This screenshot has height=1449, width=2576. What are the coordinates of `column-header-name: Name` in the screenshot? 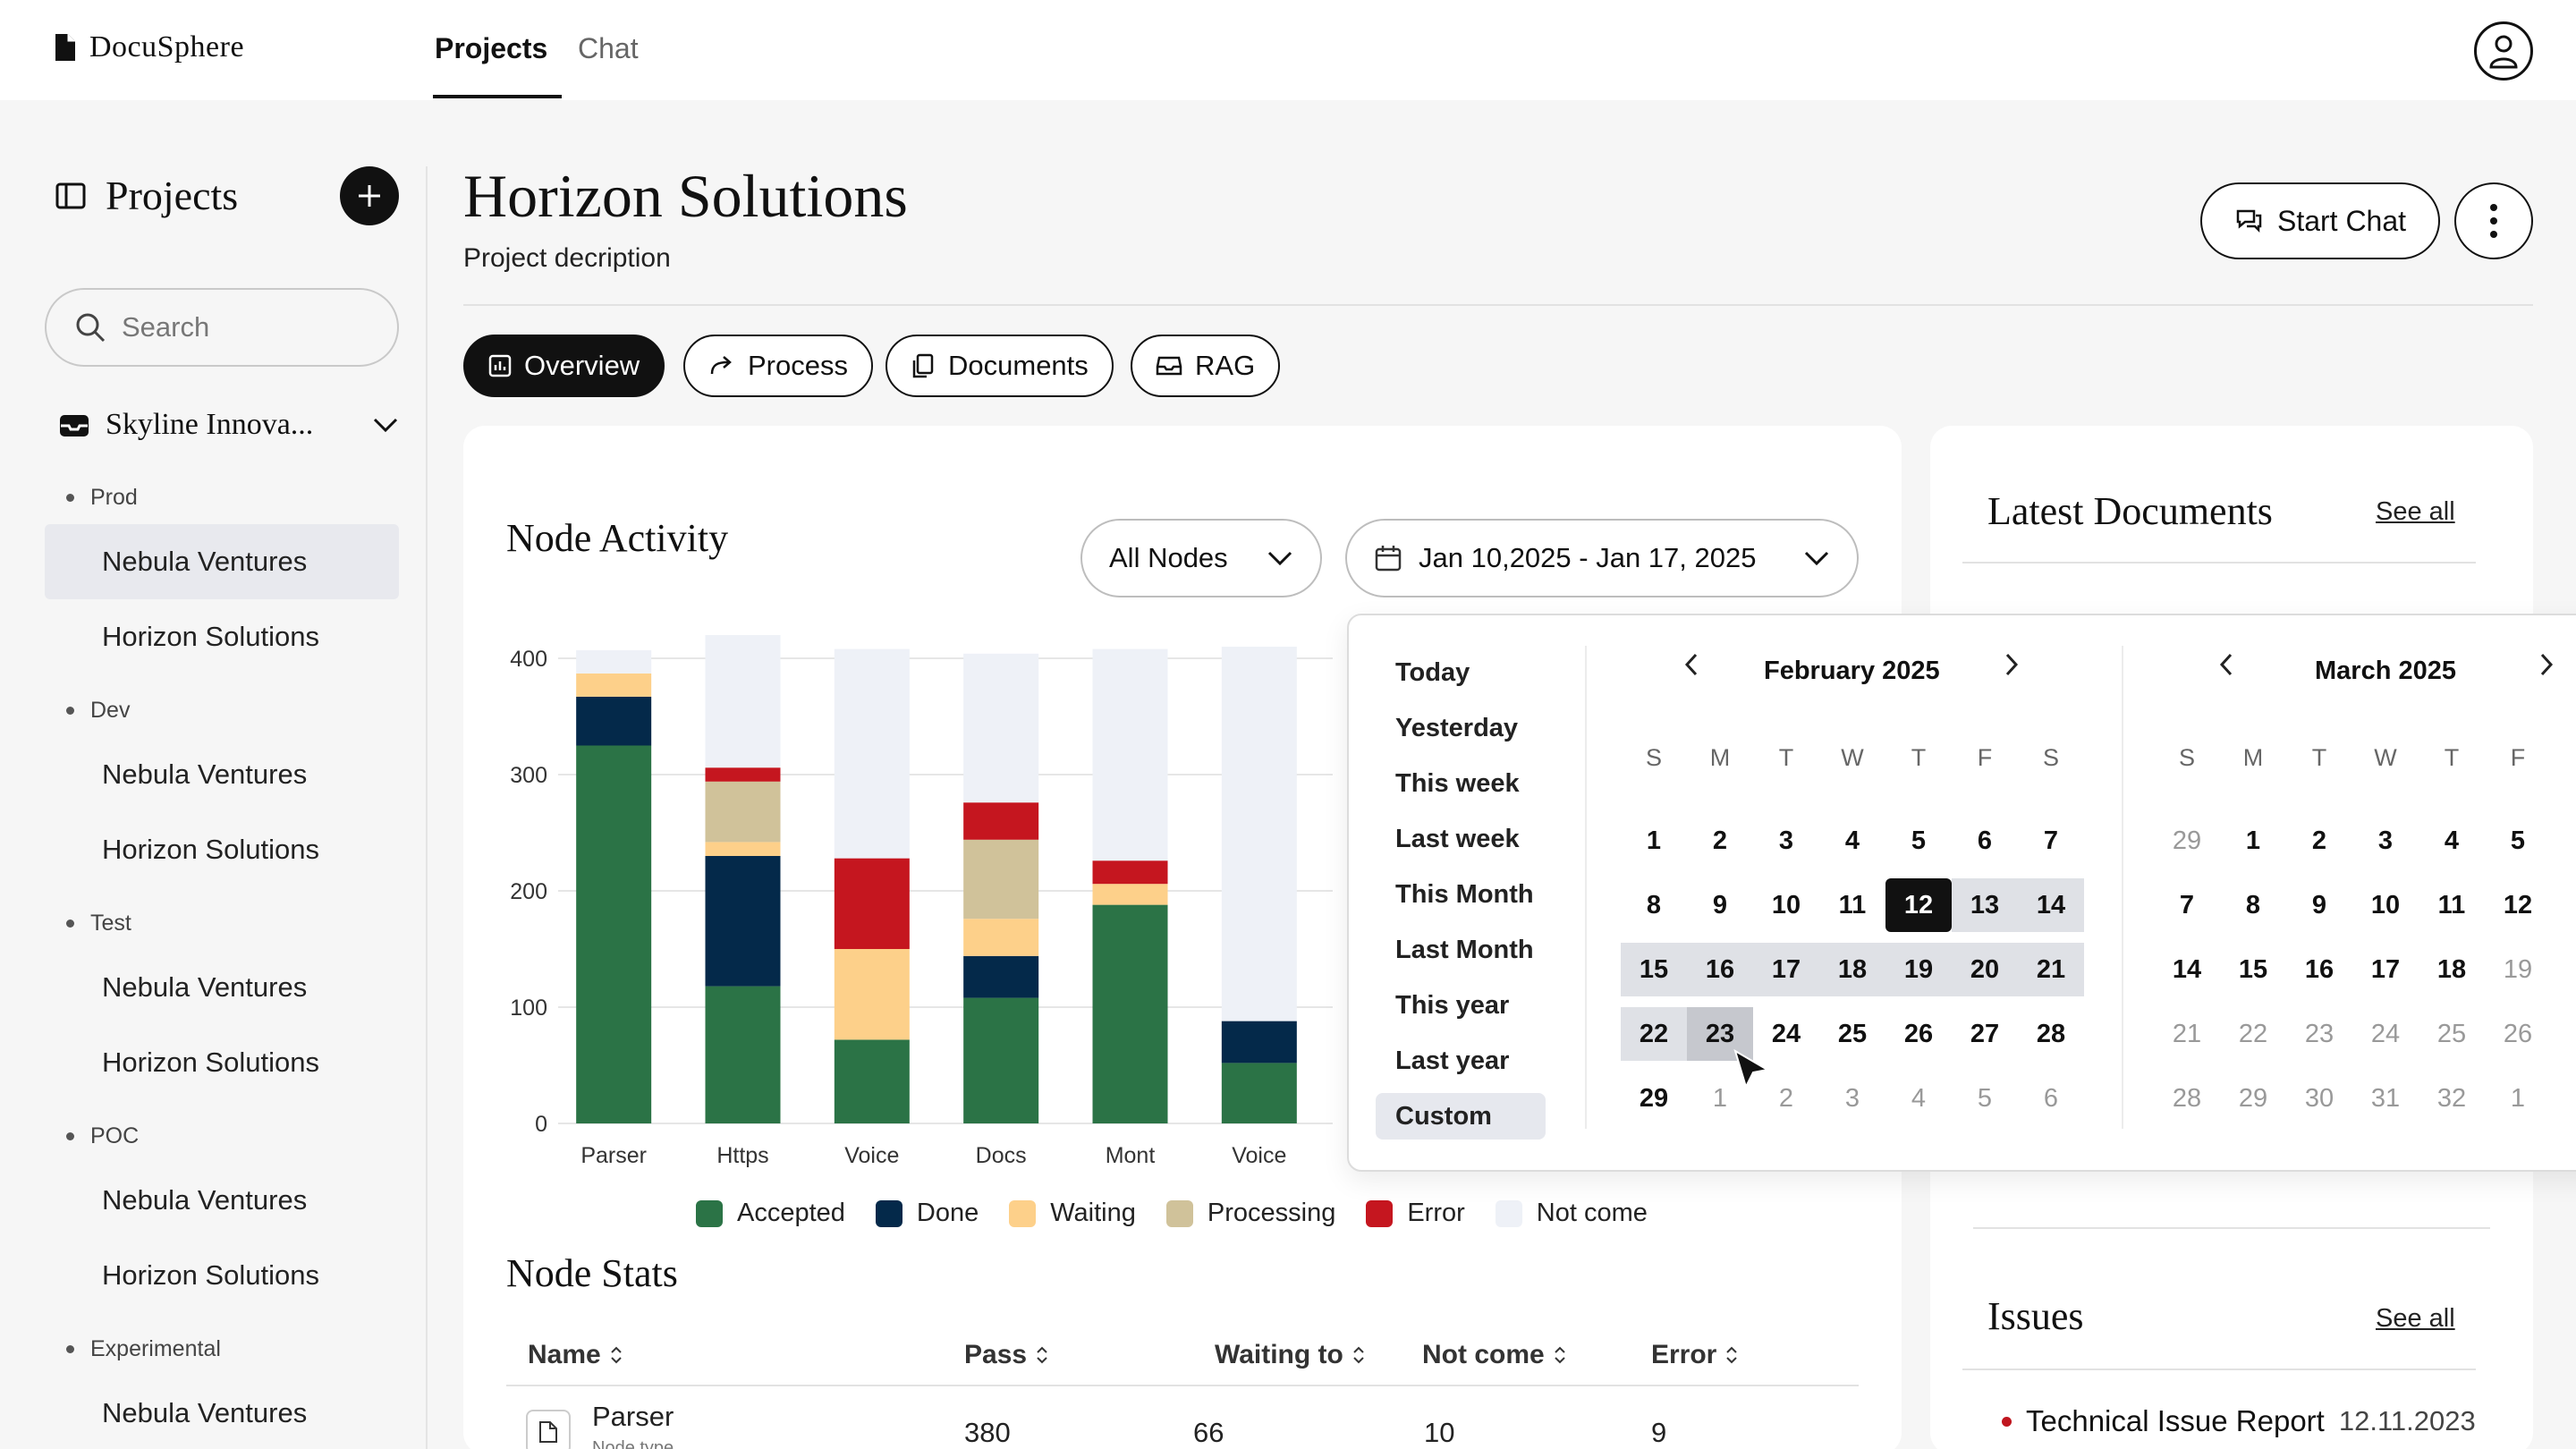 It's located at (575, 1355).